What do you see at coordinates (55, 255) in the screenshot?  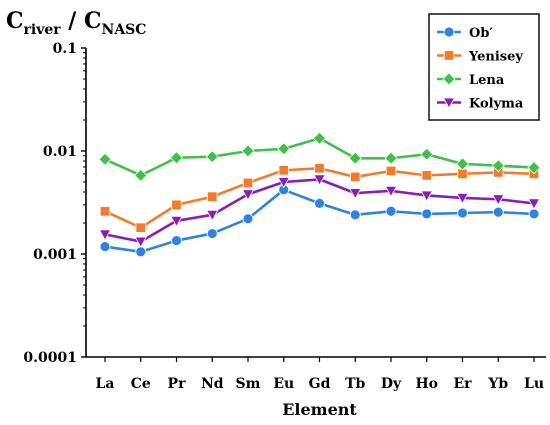 I see `y-tick-label: 0.001` at bounding box center [55, 255].